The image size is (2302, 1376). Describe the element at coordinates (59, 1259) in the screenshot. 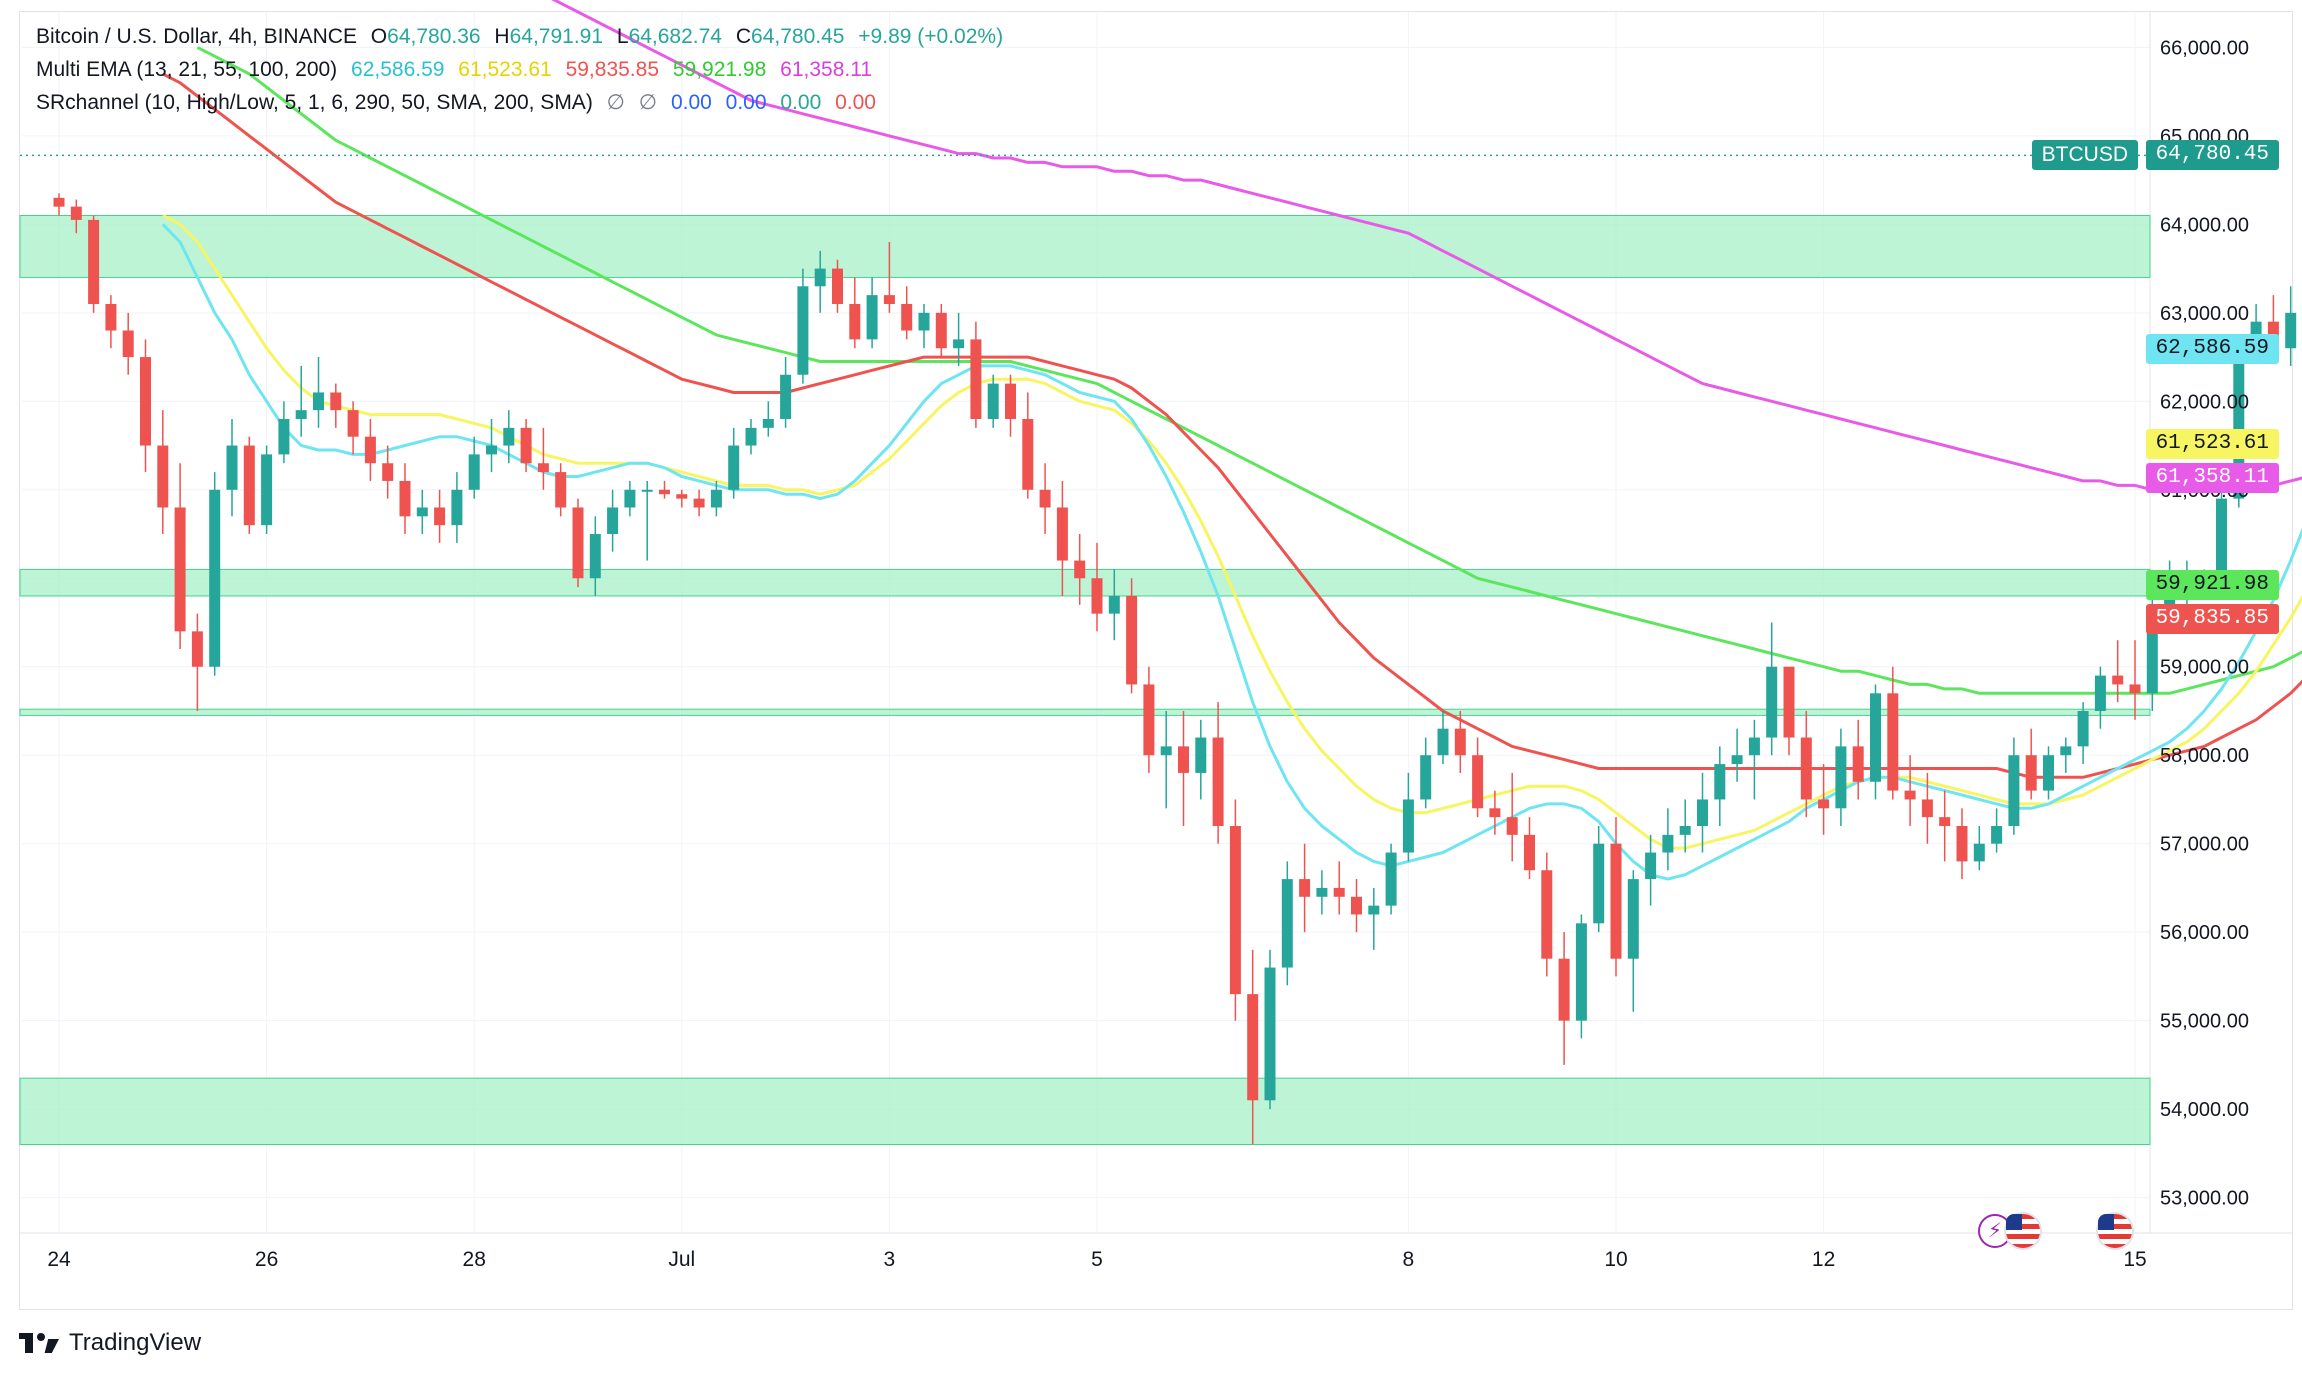

I see `x-tick-label: 24` at that location.